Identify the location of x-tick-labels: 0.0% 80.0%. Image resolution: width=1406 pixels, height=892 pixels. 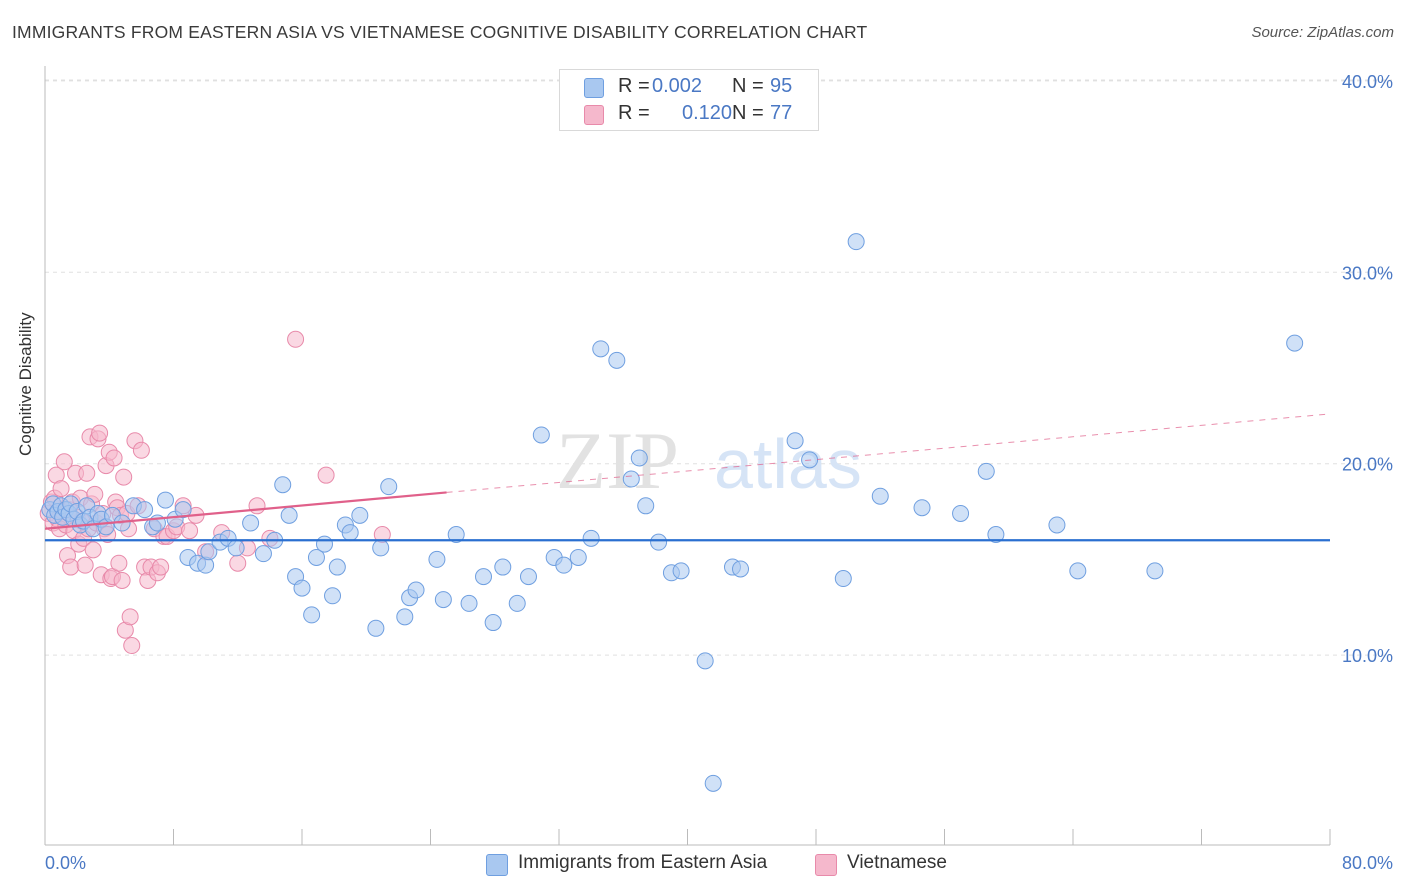
(719, 863).